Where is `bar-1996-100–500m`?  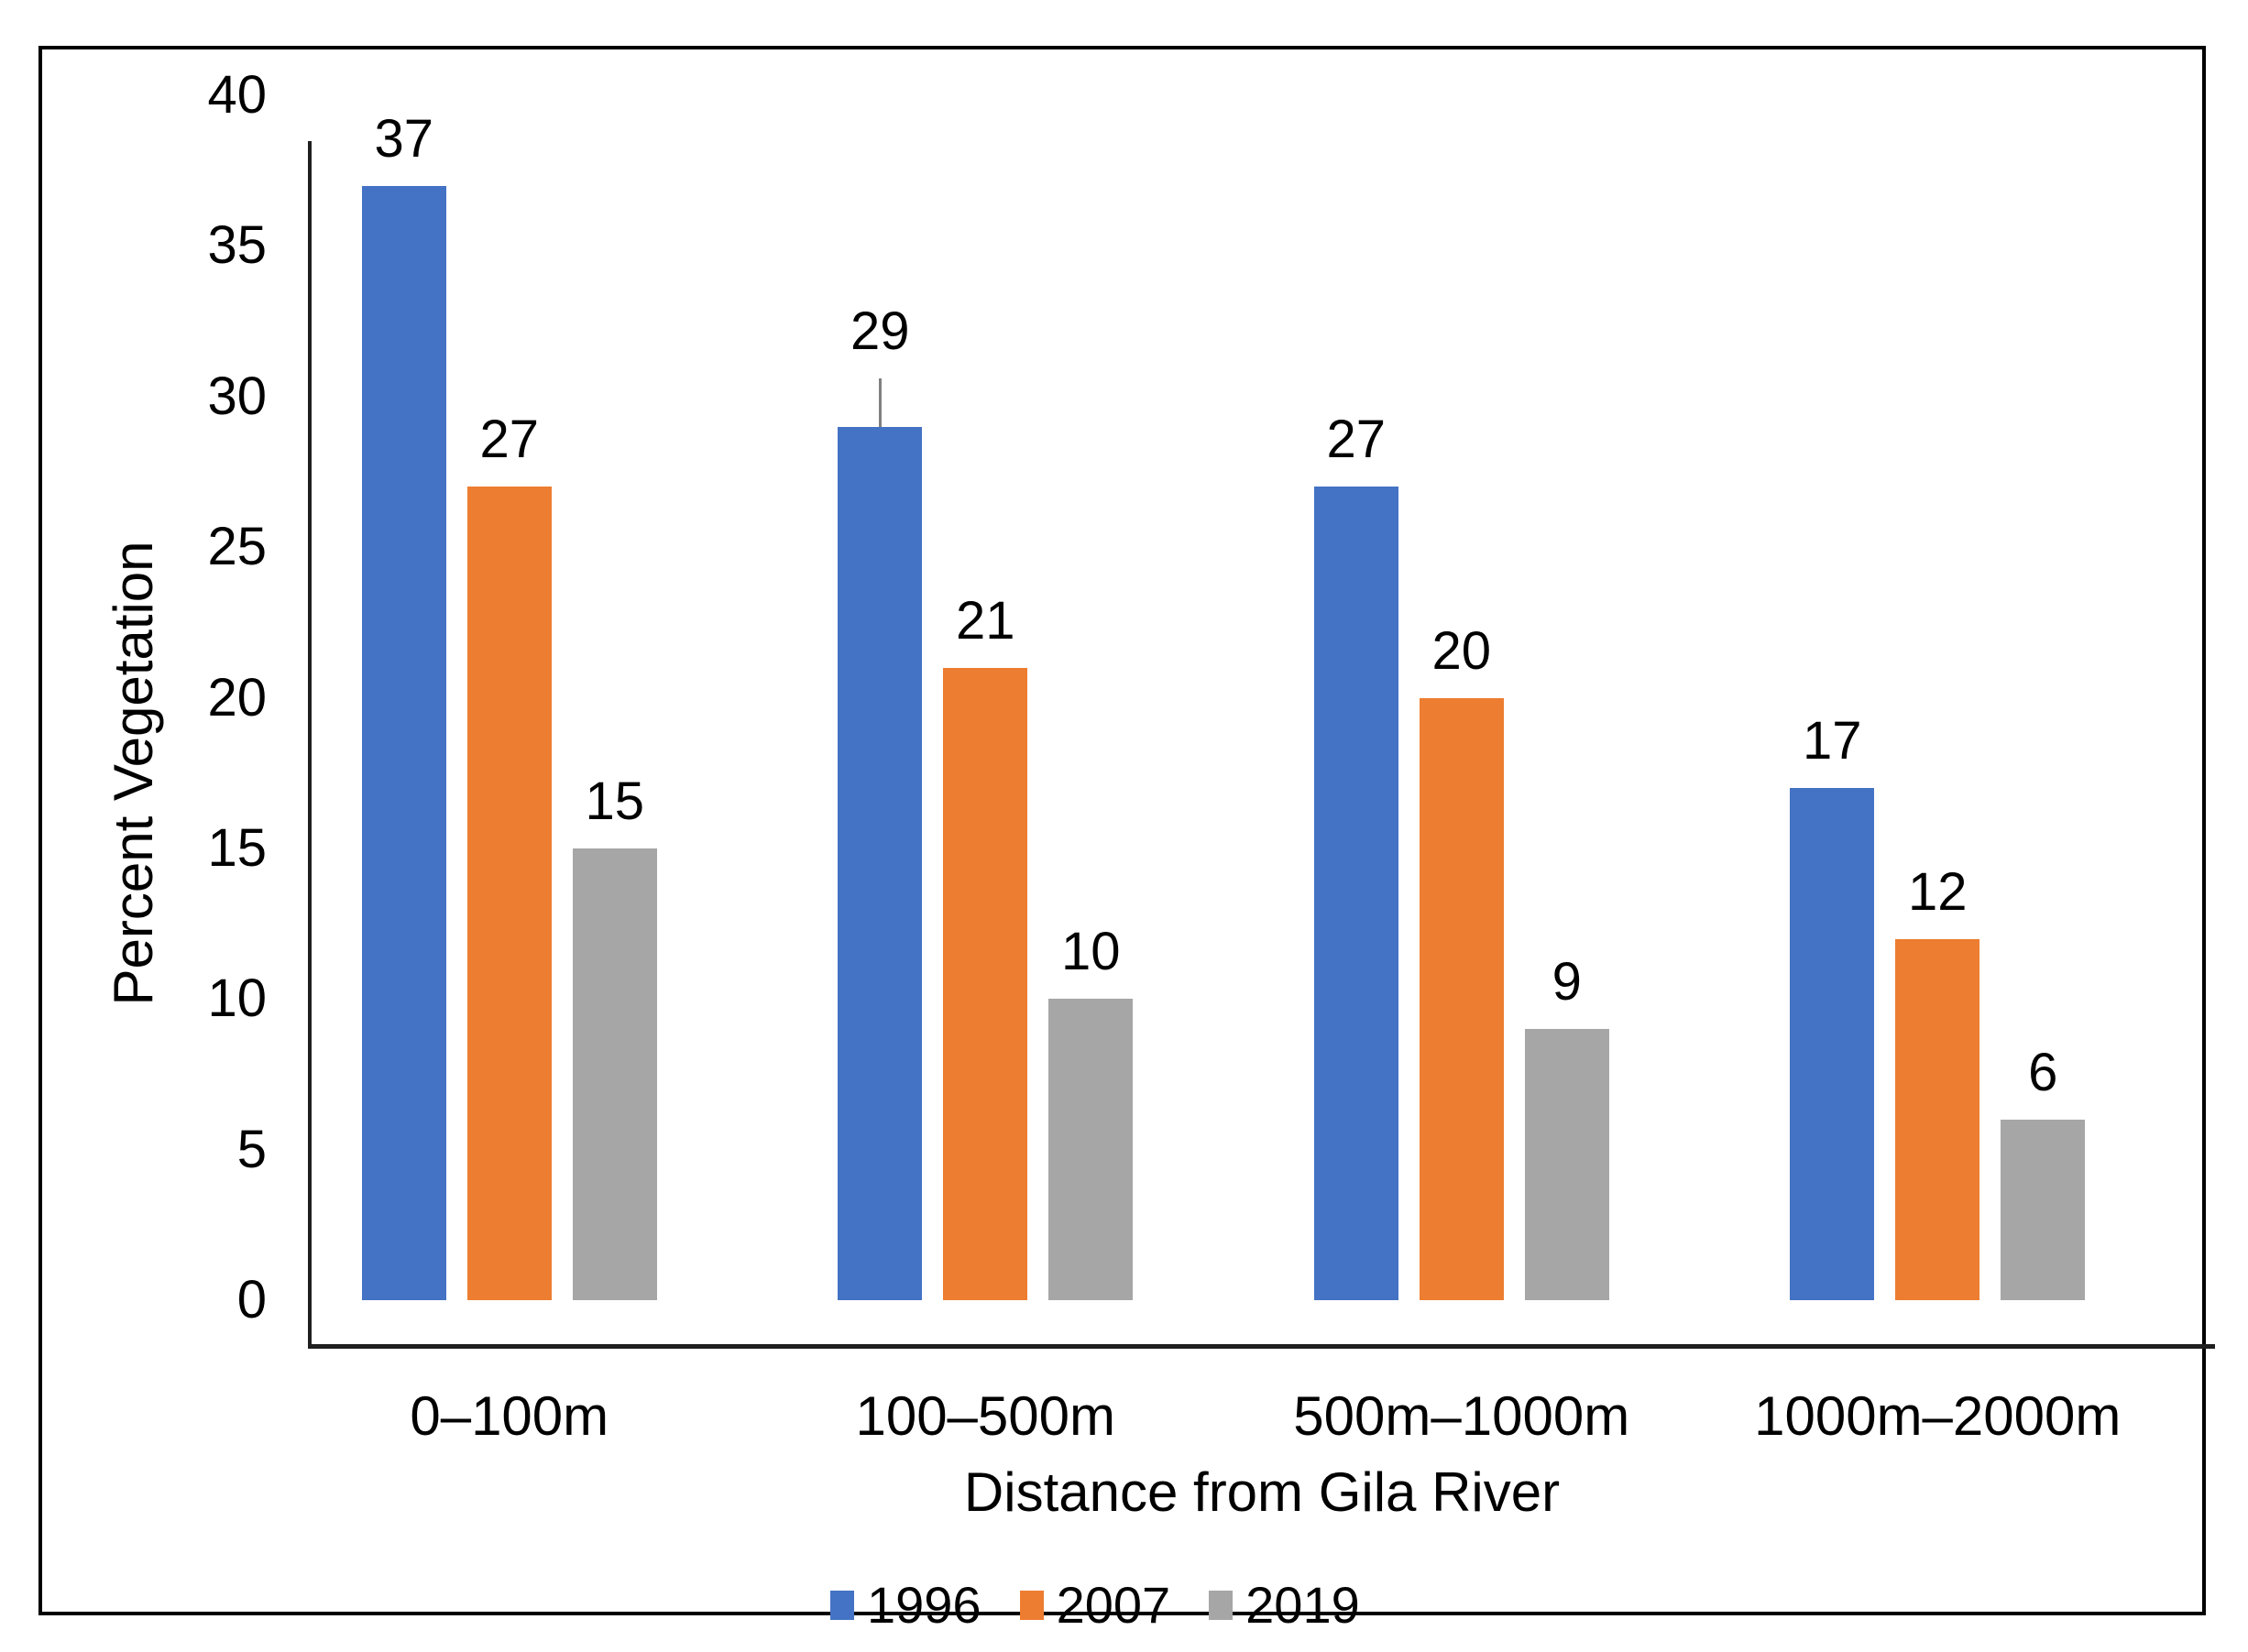
bar-1996-100–500m is located at coordinates (880, 863).